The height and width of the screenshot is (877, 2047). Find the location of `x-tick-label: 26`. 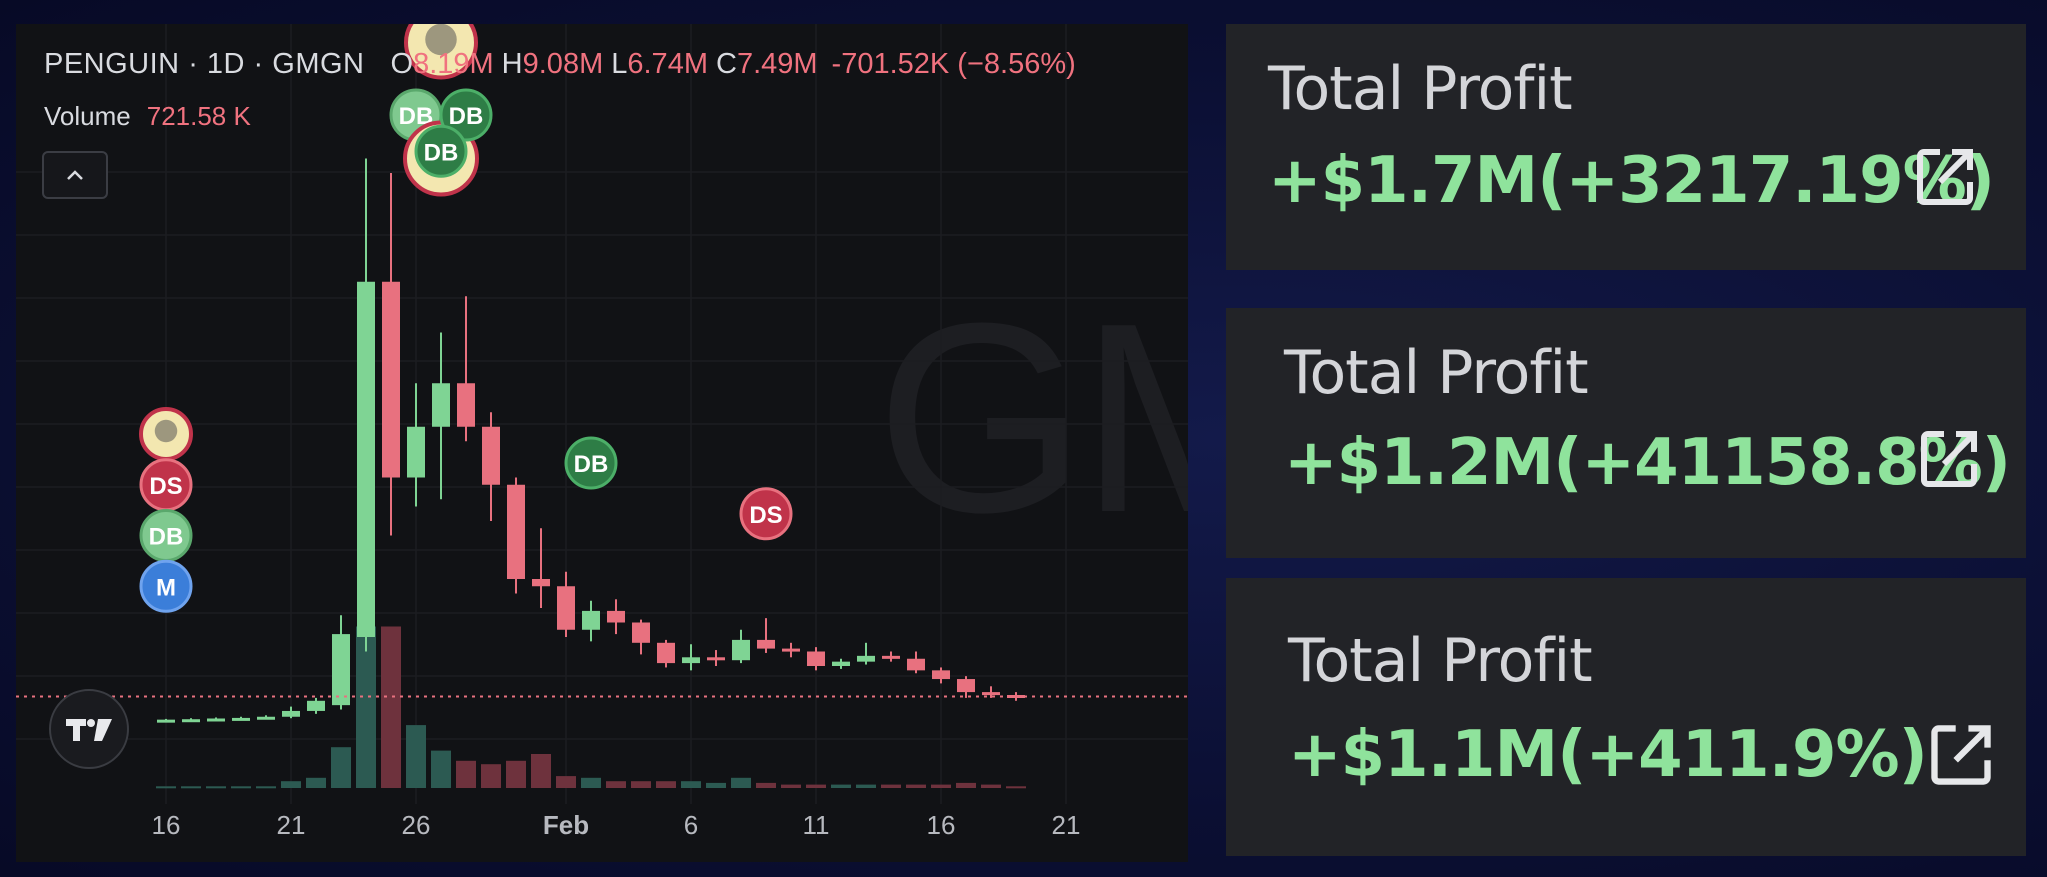

x-tick-label: 26 is located at coordinates (416, 825).